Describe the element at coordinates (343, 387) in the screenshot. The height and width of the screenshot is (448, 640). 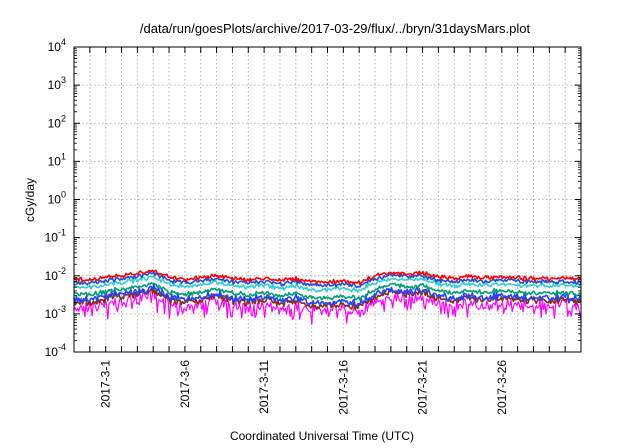
I see `x-tick-label: 2017-3-16` at that location.